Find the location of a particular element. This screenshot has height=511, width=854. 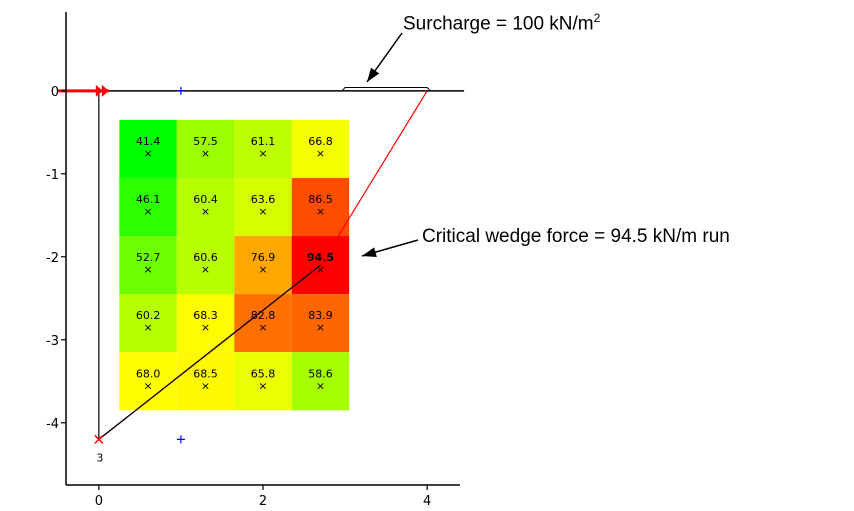

heatmap-cell-value: 61.1 is located at coordinates (263, 141).